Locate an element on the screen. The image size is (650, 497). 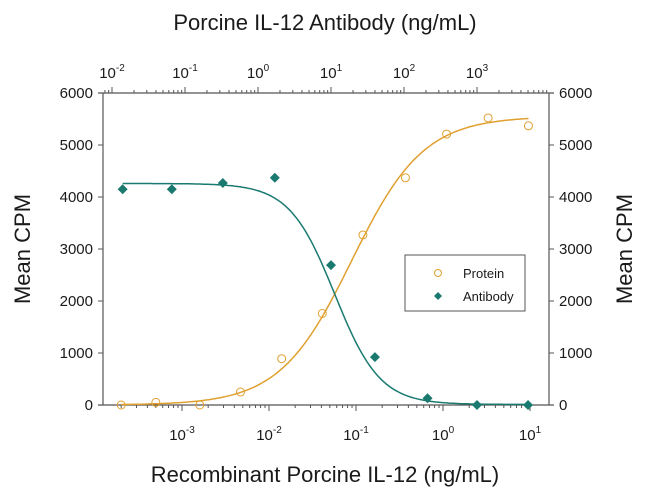
svg-text: 10⁻³ is located at coordinates (182, 434).